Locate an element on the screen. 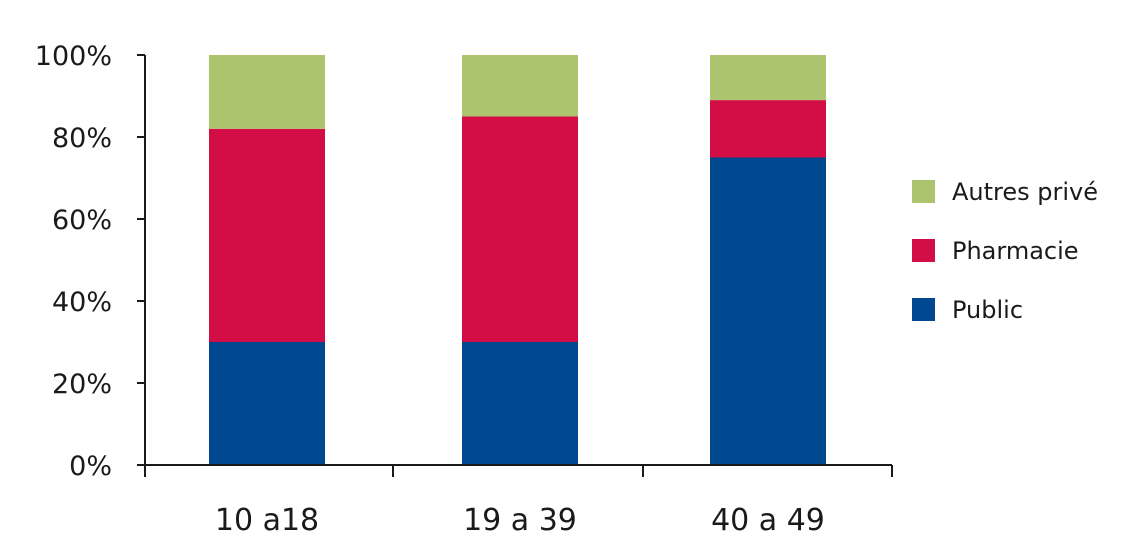 This screenshot has height=556, width=1140. x-category-label: 10 a18 is located at coordinates (267, 520).